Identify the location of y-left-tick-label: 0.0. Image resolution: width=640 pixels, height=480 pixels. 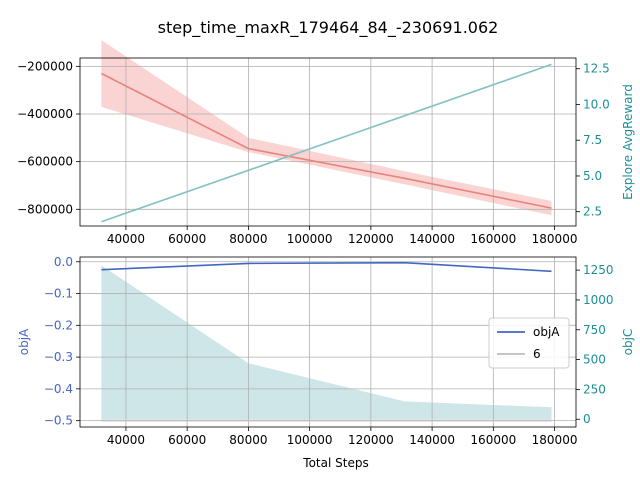
(63, 262).